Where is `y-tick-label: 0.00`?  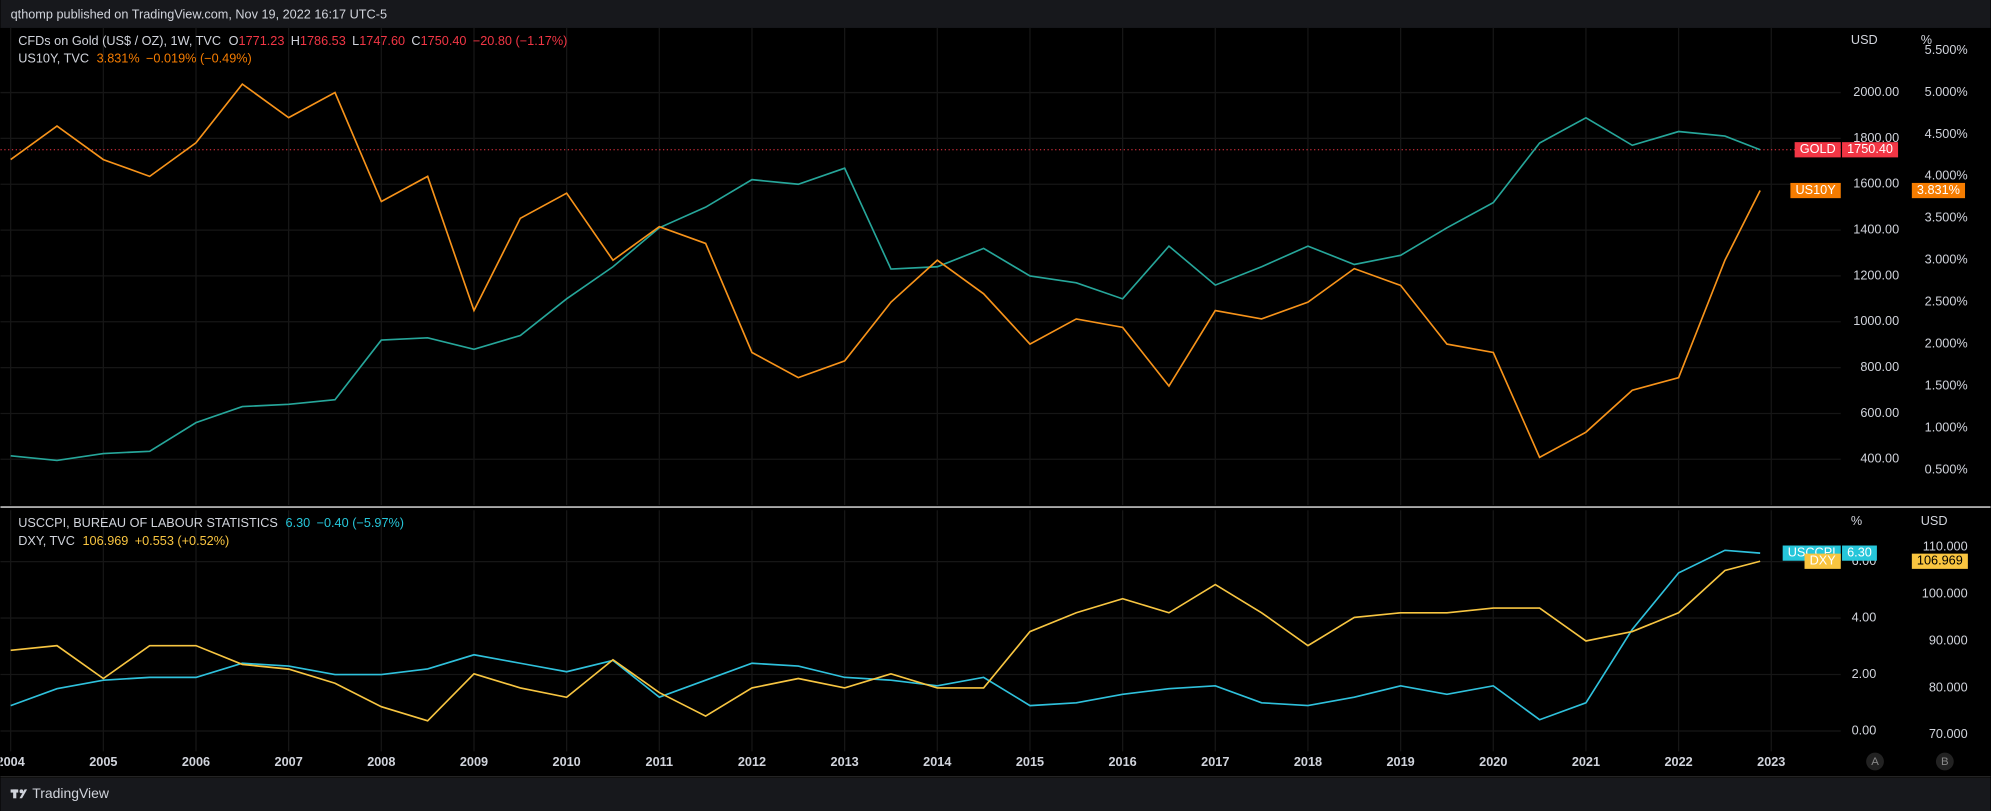 y-tick-label: 0.00 is located at coordinates (1864, 730).